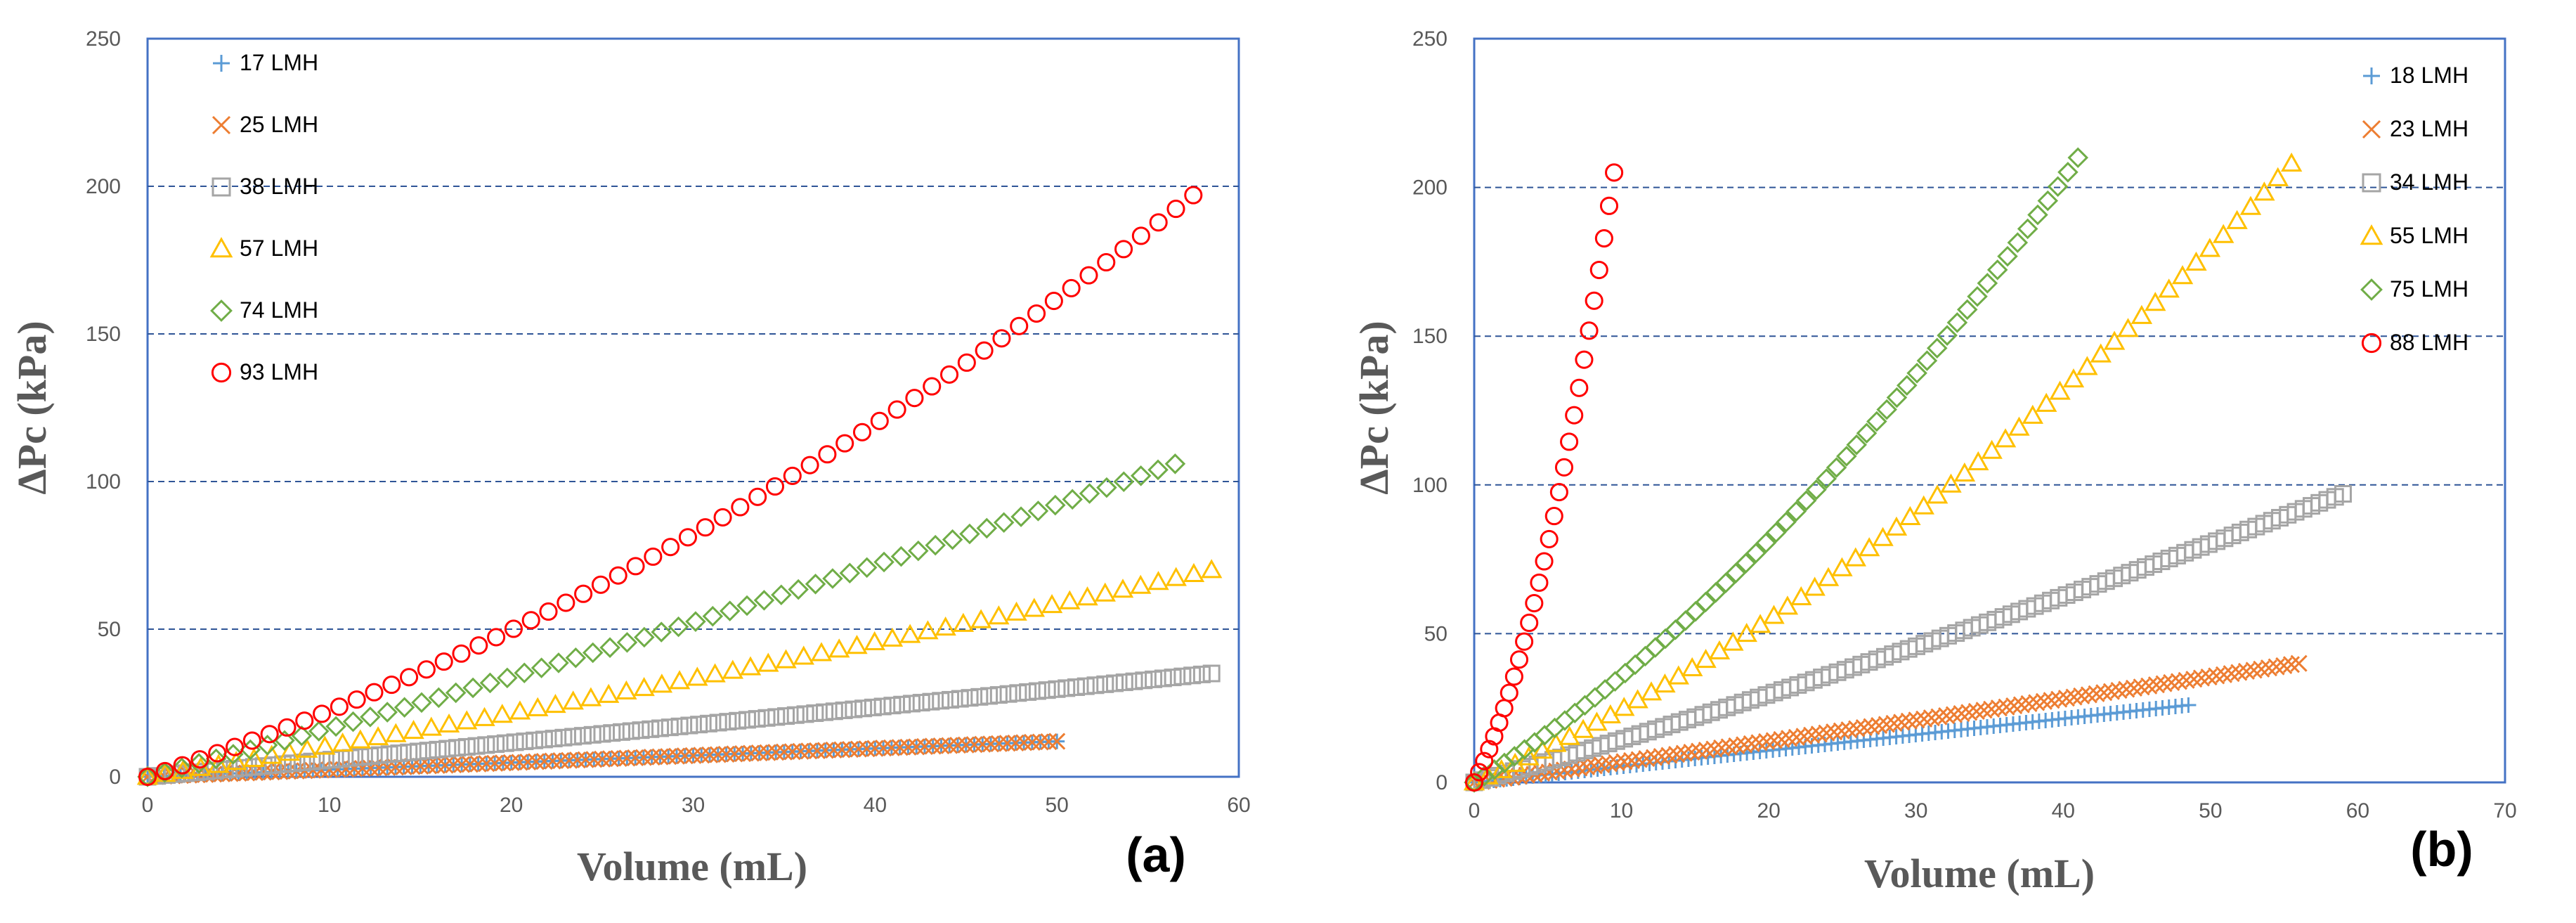  I want to click on legend-label: 17 LMH, so click(279, 62).